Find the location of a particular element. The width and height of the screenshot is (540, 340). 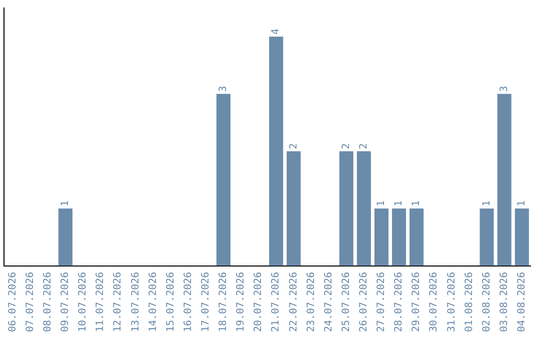

x-tick-label: 25.07.2026 is located at coordinates (346, 302).